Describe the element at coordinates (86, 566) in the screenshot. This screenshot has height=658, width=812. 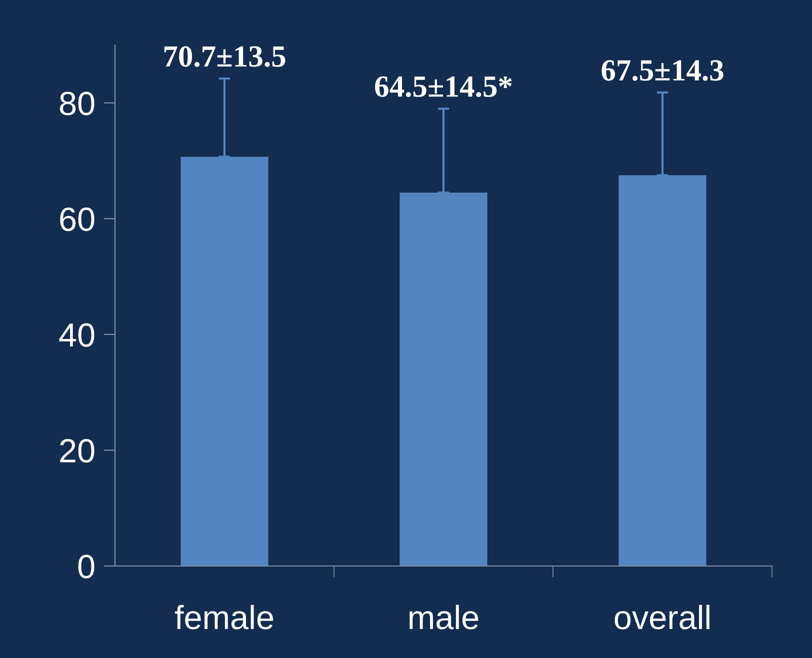
I see `y-tick-label: 0` at that location.